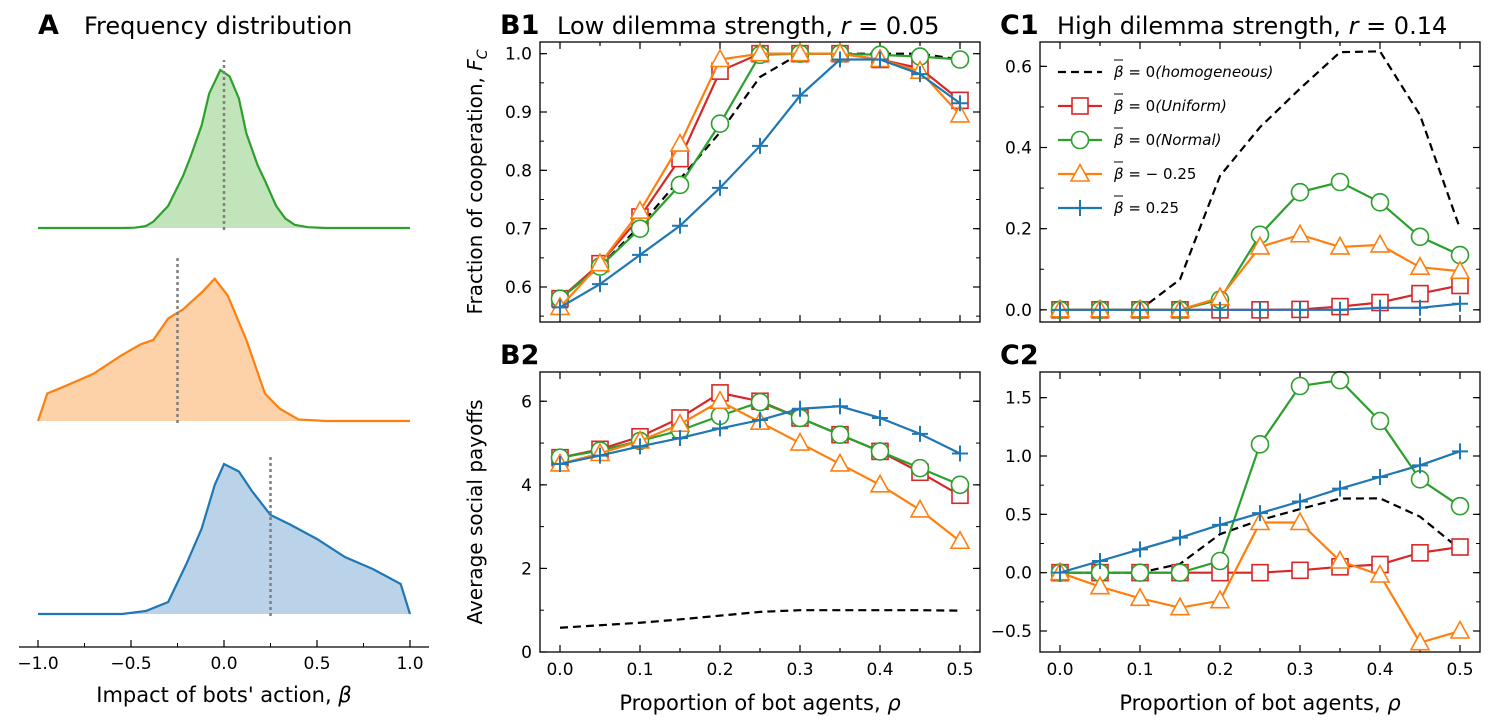 The height and width of the screenshot is (725, 1494). I want to click on y-label-text: Fraction of cooperation,, so click(475, 193).